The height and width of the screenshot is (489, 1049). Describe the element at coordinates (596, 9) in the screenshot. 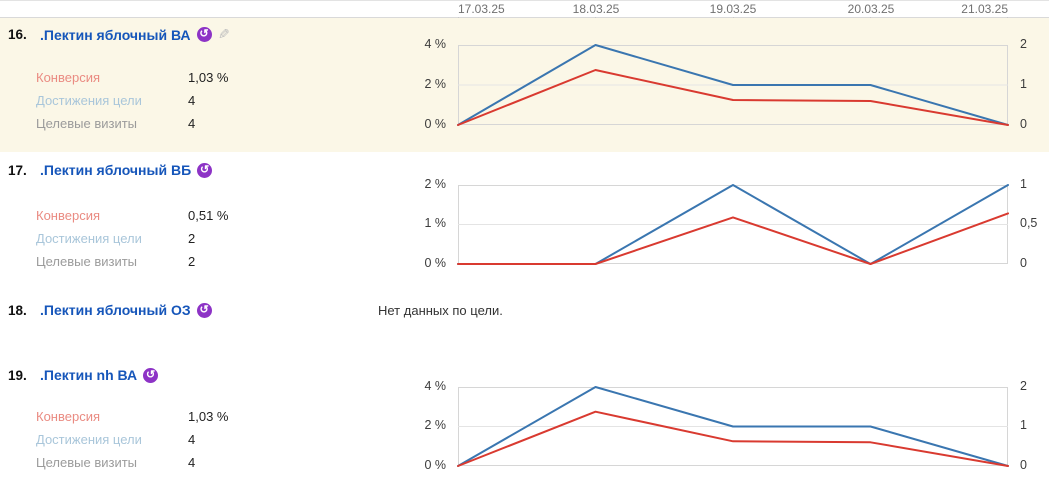

I see `date-label: 18.03.25` at that location.